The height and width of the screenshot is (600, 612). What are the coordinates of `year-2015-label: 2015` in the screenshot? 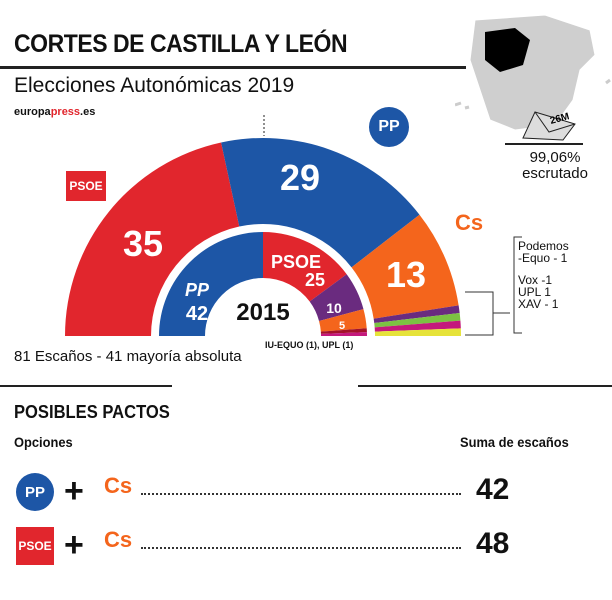 It's located at (262, 312).